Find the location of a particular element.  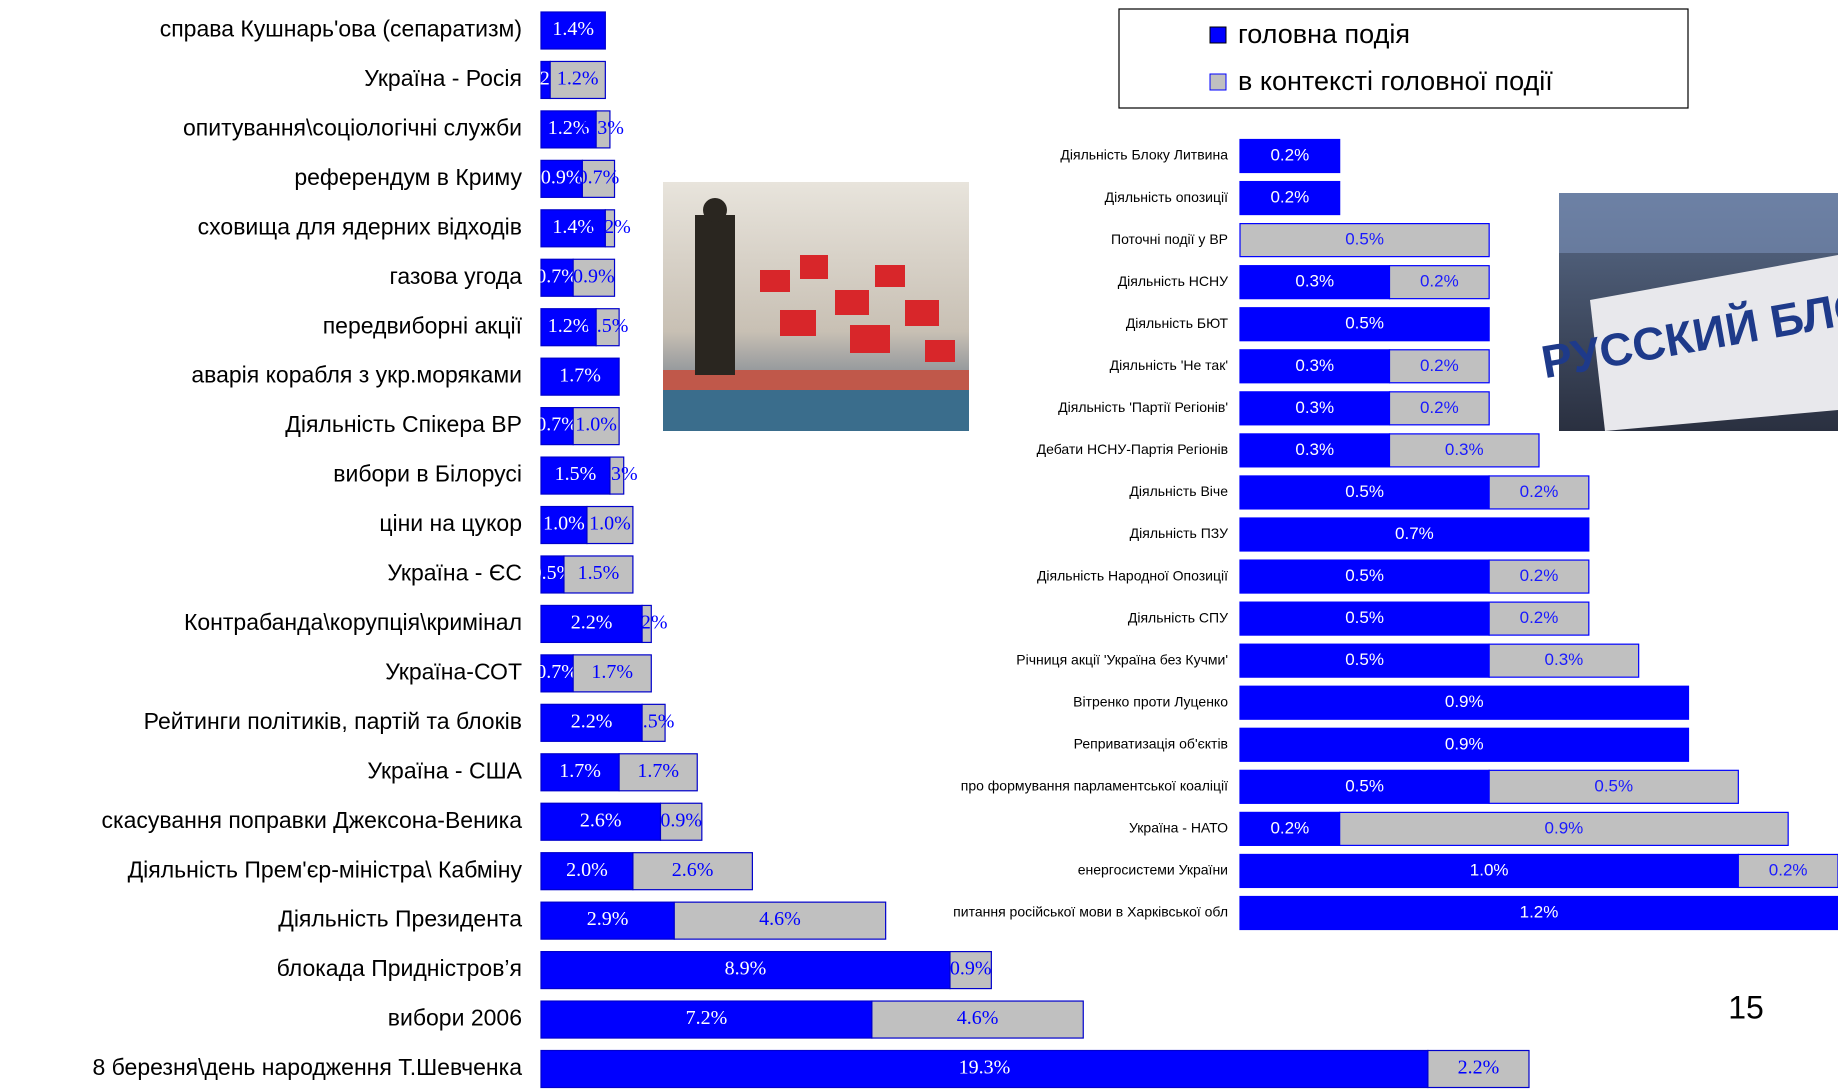

category-label: сховища для ядерних відходів is located at coordinates (360, 226).